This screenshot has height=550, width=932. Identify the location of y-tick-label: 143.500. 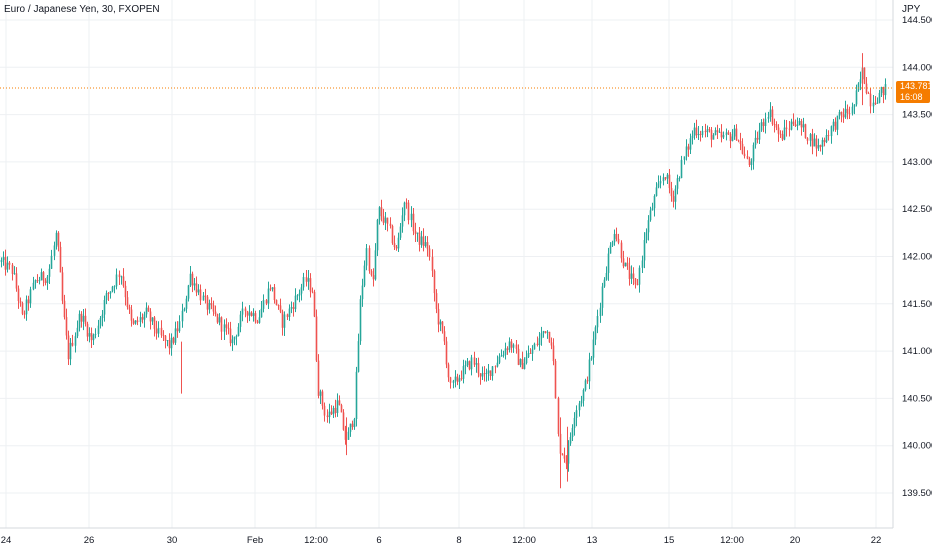
(917, 115).